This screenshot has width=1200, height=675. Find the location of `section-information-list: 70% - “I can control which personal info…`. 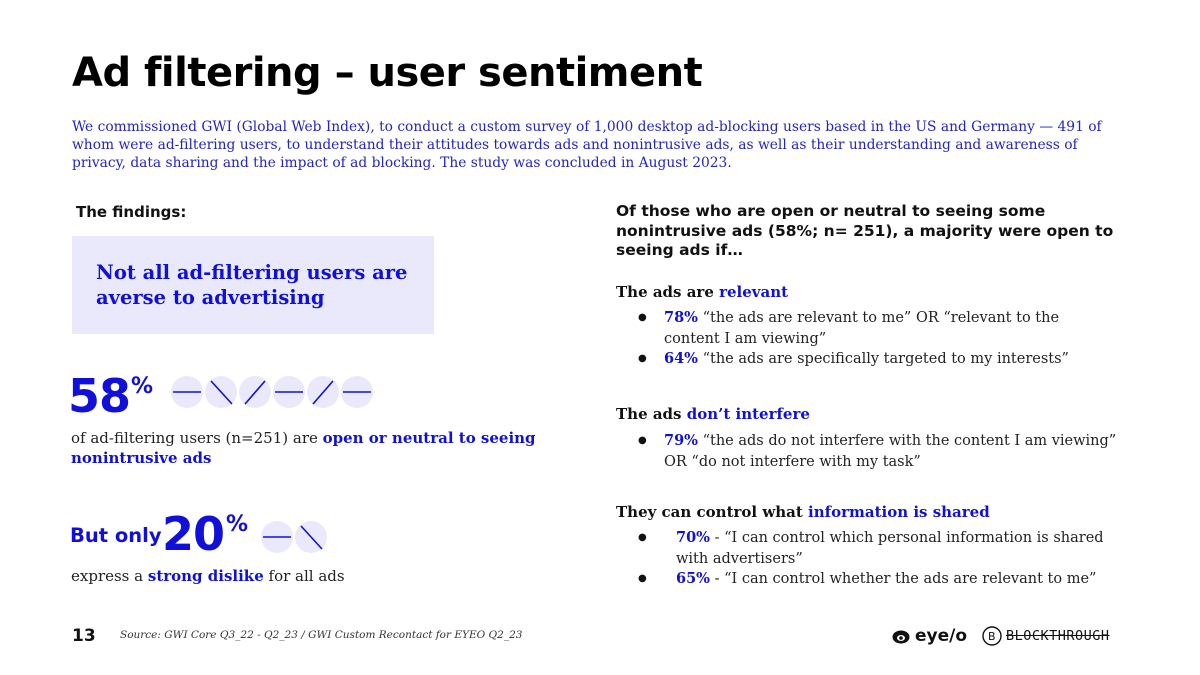

section-information-list: 70% - “I can control which personal info… is located at coordinates (866, 559).